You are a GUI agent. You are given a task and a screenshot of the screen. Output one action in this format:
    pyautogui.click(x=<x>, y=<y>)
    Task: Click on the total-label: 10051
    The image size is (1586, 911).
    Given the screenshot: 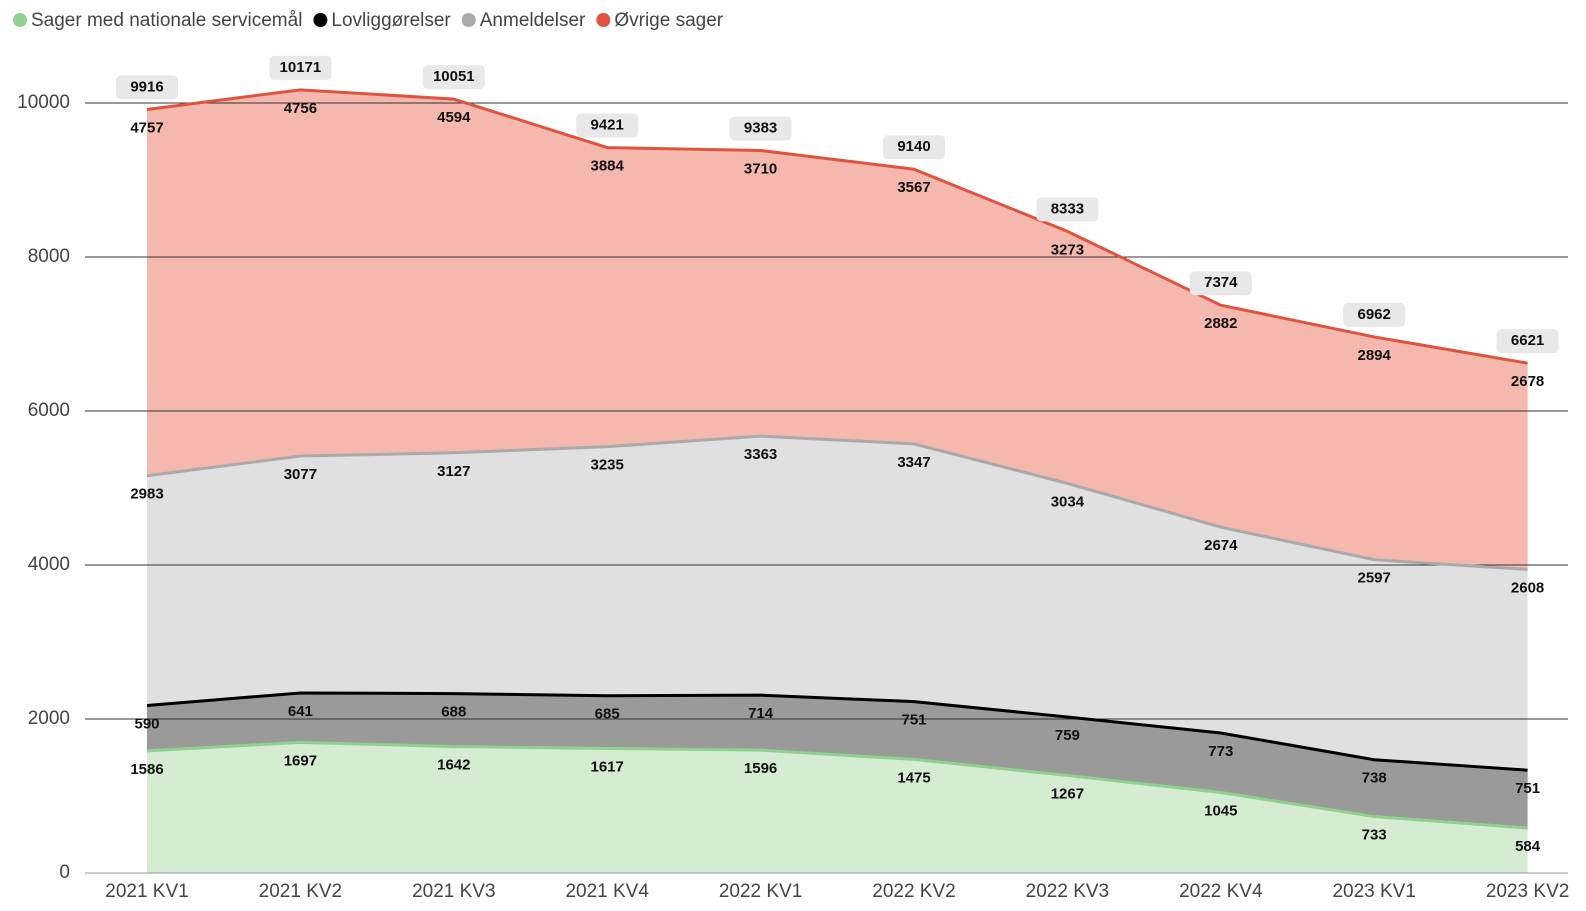 What is the action you would take?
    pyautogui.click(x=454, y=76)
    